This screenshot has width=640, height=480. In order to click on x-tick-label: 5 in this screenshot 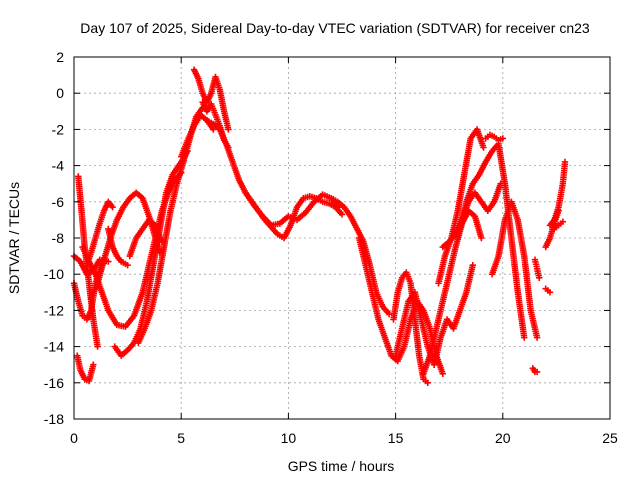, I will do `click(181, 438)`.